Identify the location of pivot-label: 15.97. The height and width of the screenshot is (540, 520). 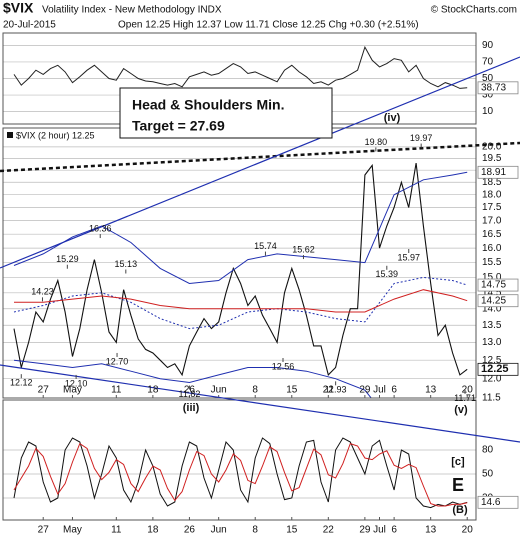
(408, 257).